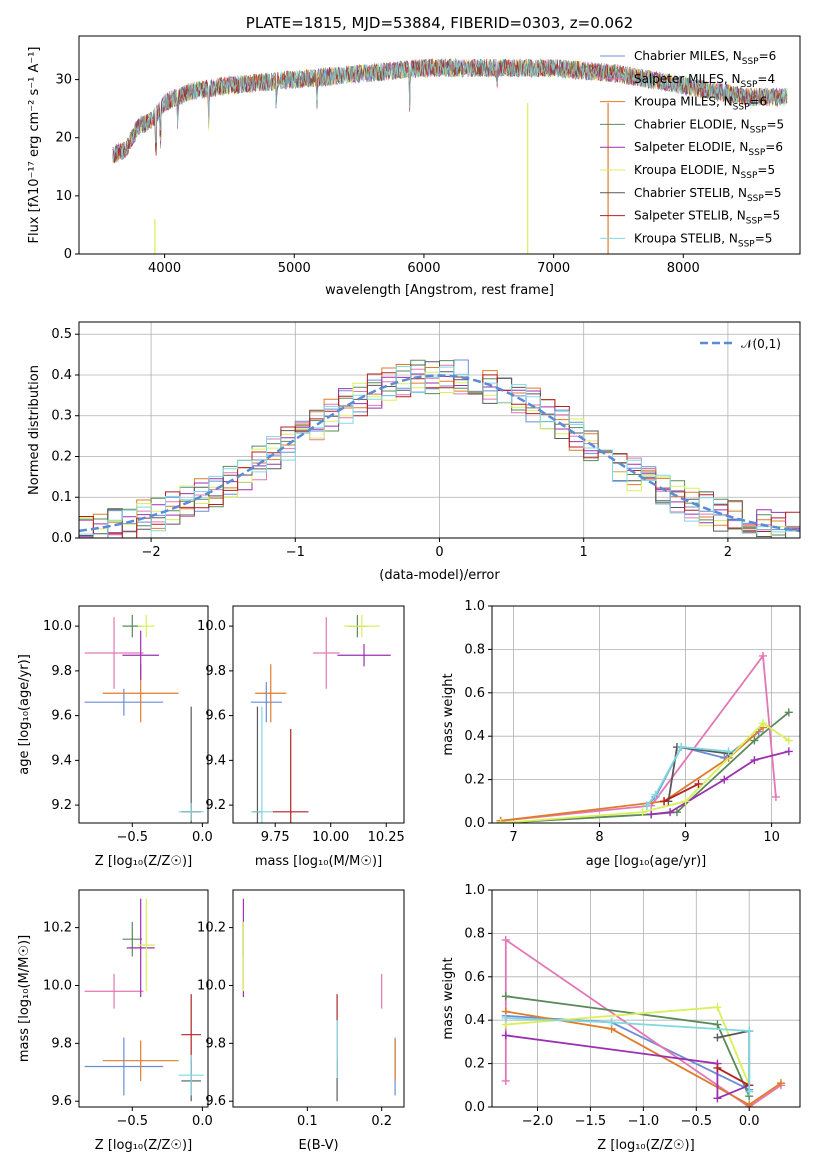 The image size is (819, 1170). I want to click on spectrum-line, so click(450, 109).